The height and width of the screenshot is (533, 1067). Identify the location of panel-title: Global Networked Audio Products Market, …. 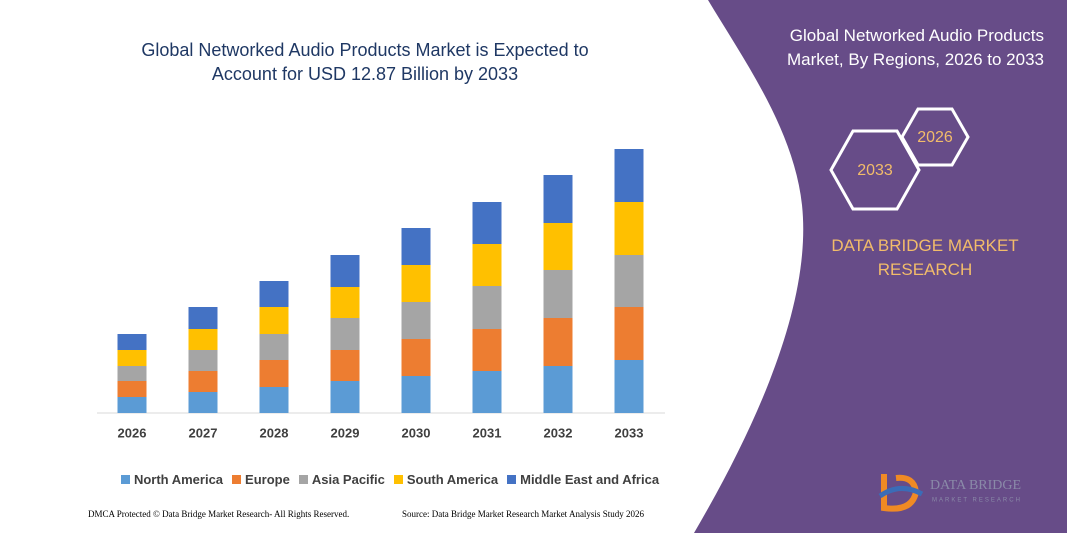
(915, 47).